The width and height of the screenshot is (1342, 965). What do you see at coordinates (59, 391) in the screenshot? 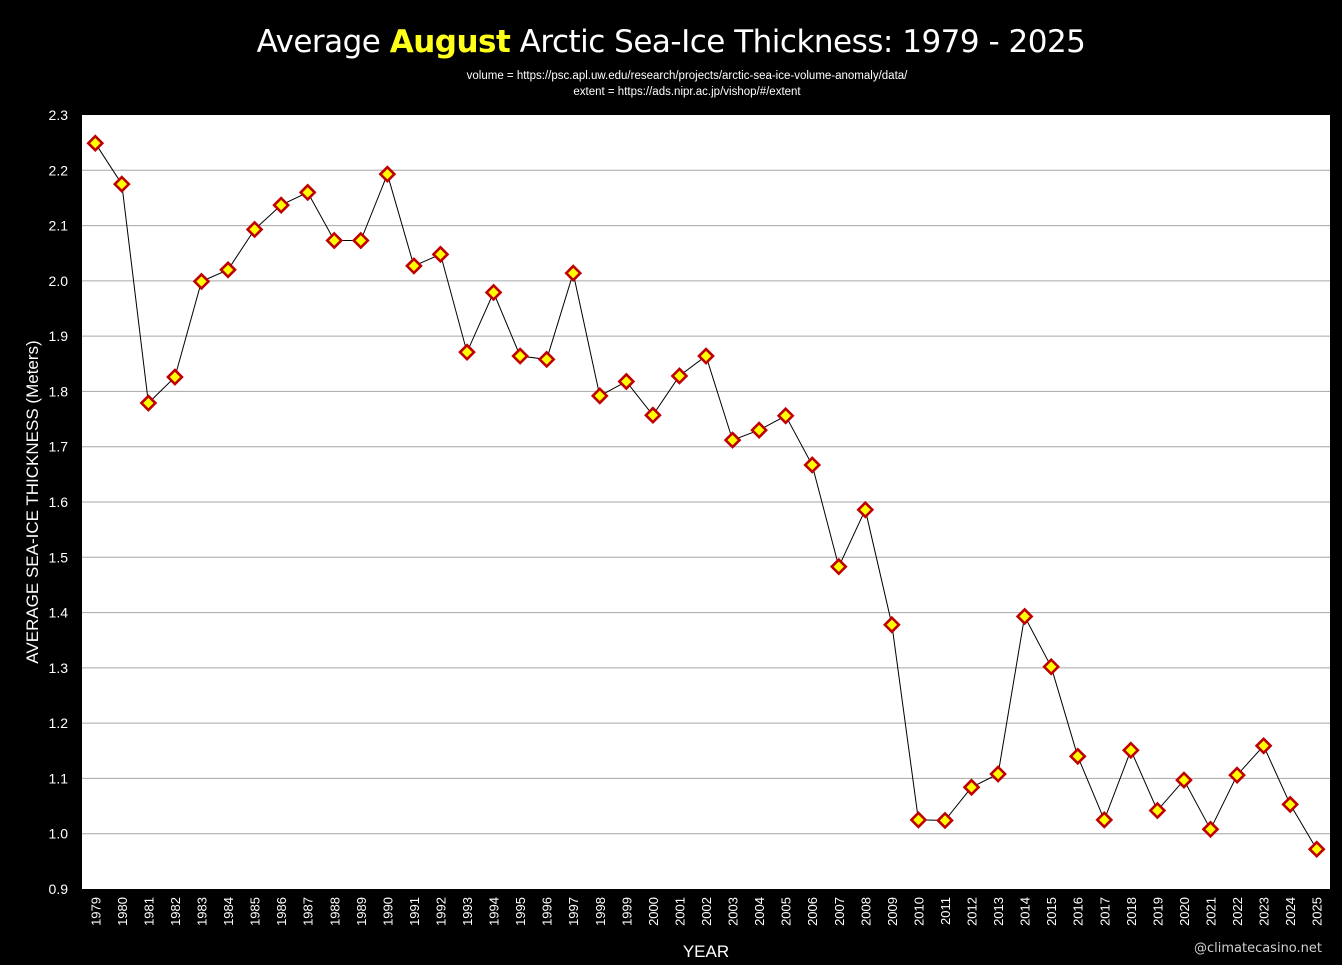
I see `y-tick-label: 1.8` at bounding box center [59, 391].